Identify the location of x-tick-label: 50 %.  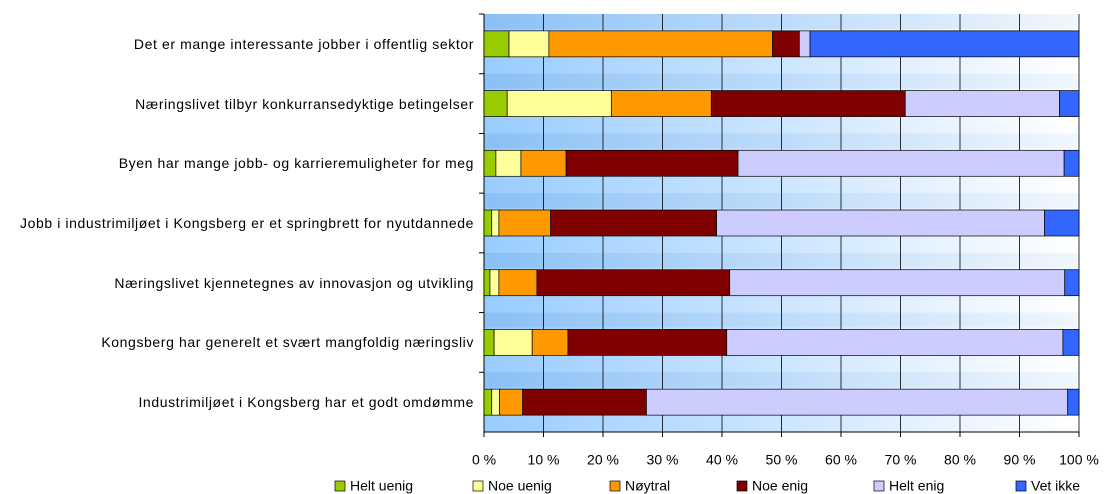
(782, 460).